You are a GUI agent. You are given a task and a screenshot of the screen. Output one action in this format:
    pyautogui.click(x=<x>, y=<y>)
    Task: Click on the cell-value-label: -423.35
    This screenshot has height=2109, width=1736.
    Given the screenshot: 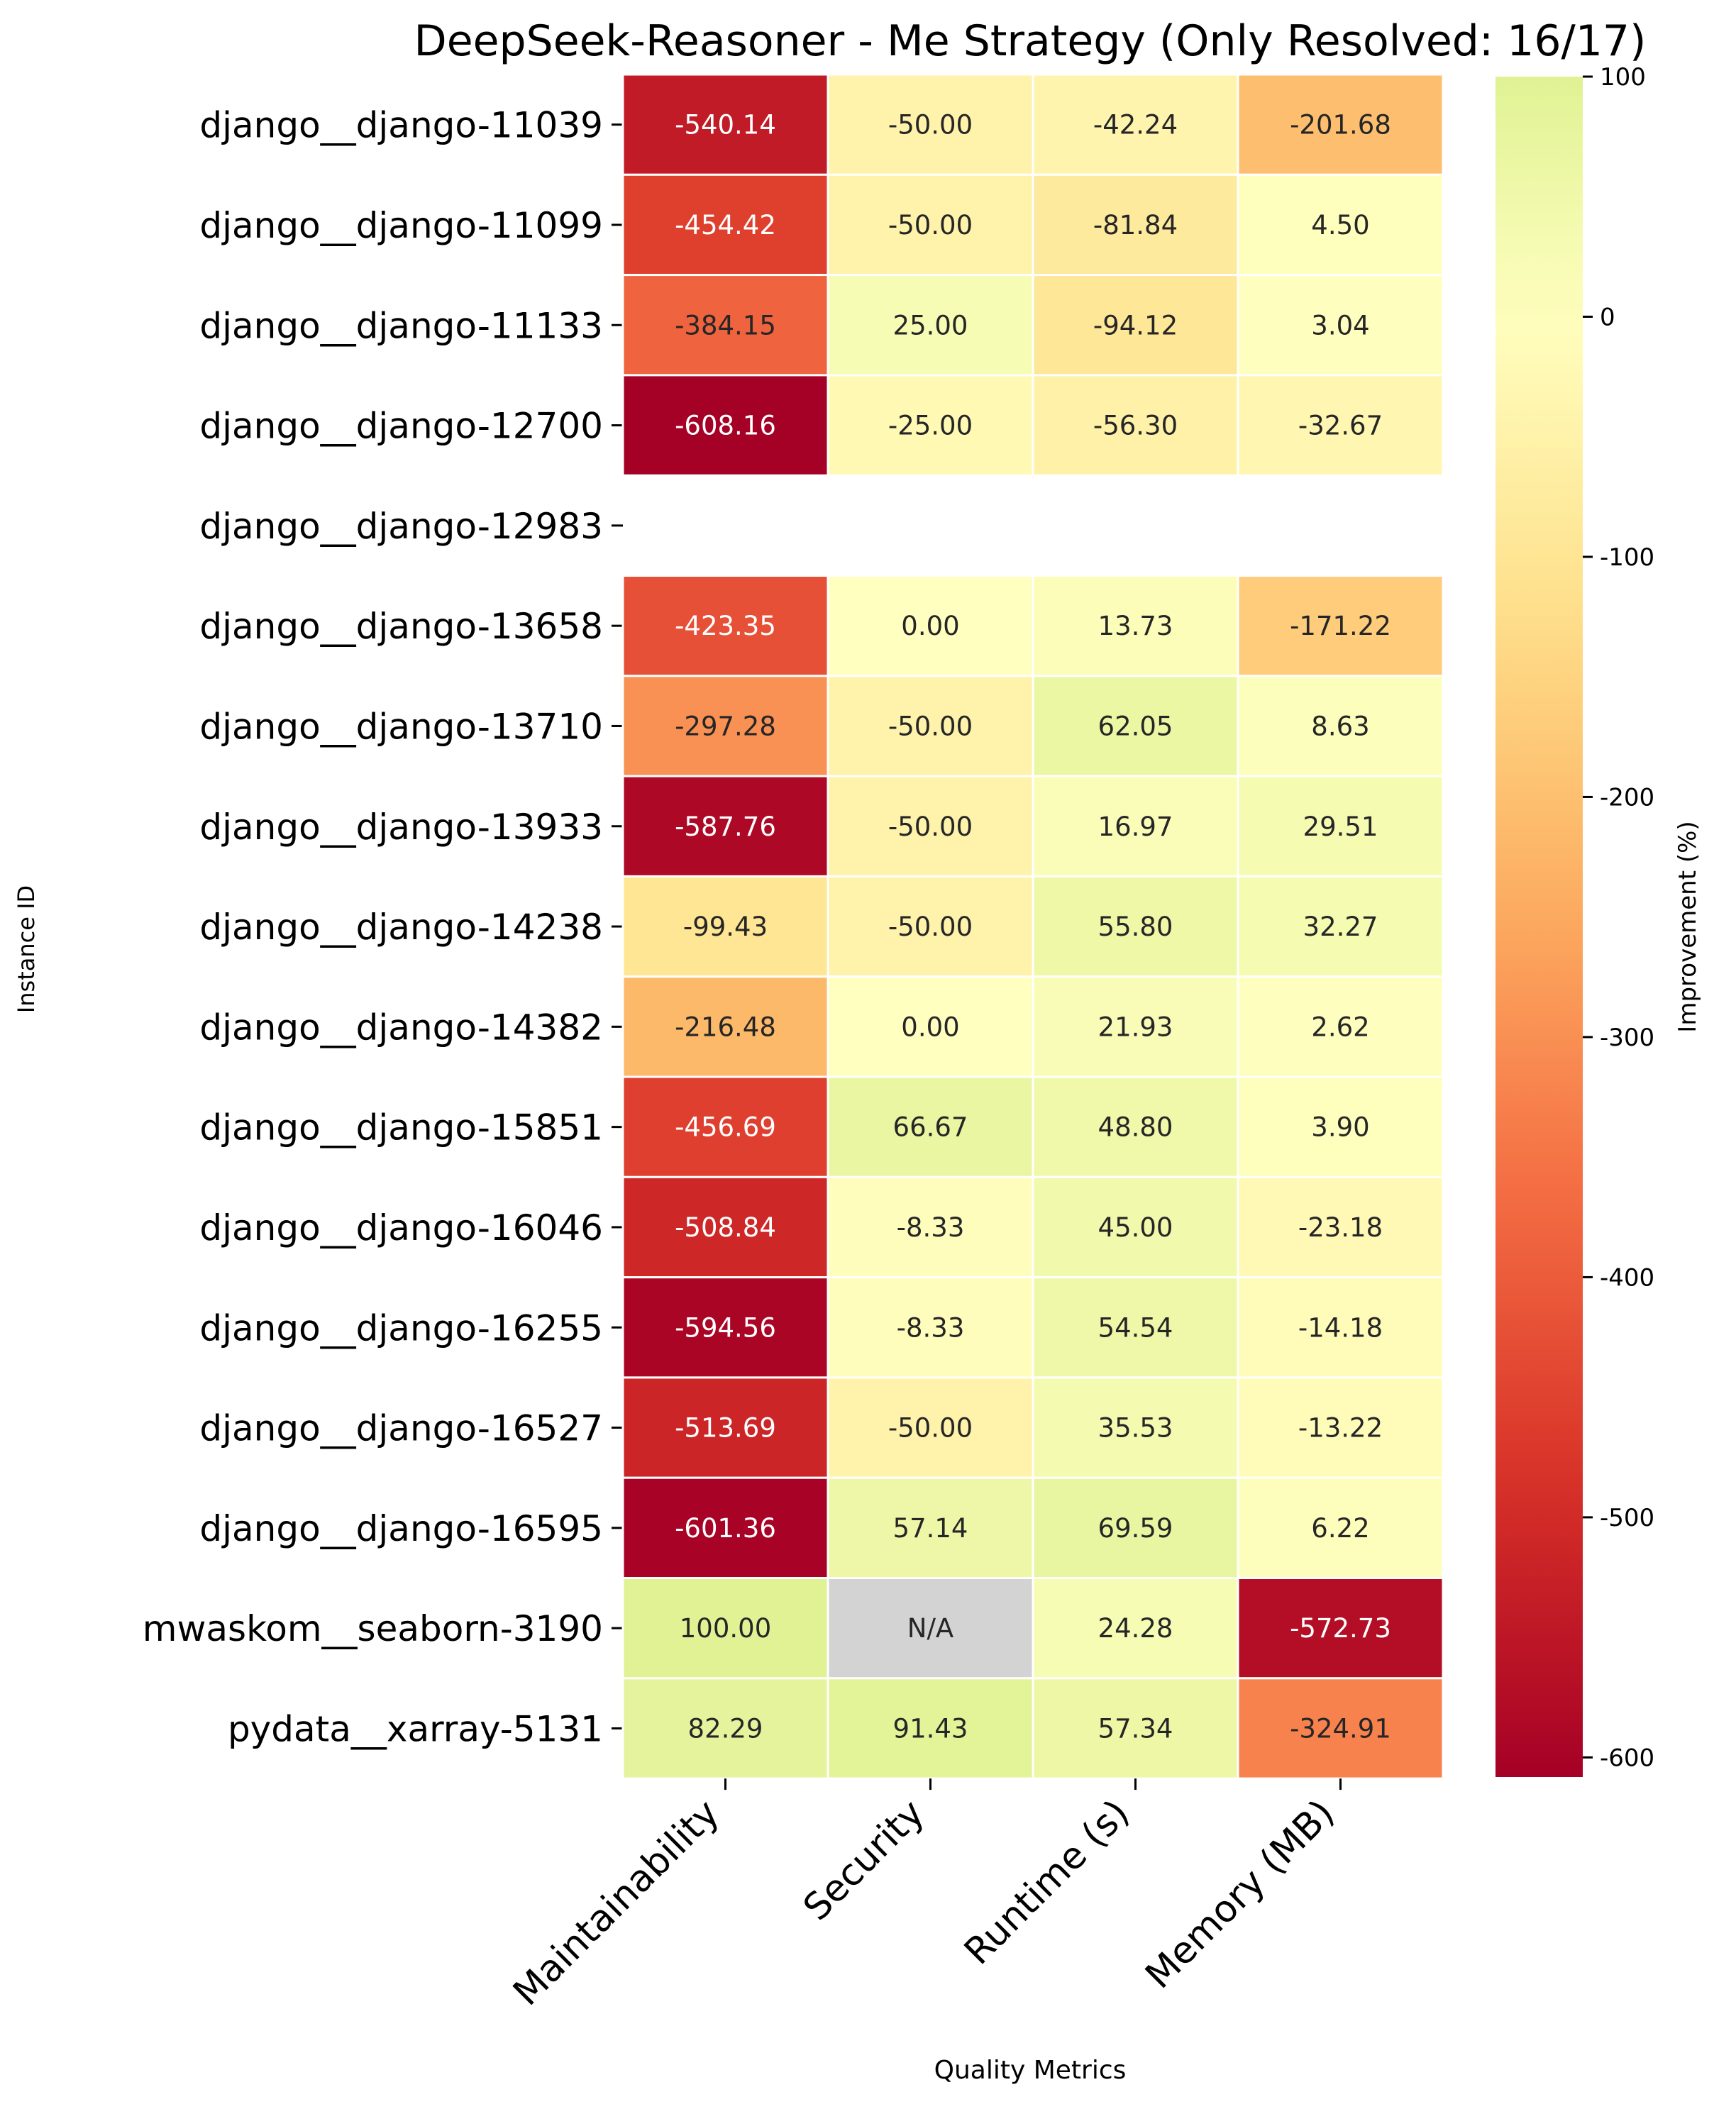 What is the action you would take?
    pyautogui.click(x=725, y=626)
    